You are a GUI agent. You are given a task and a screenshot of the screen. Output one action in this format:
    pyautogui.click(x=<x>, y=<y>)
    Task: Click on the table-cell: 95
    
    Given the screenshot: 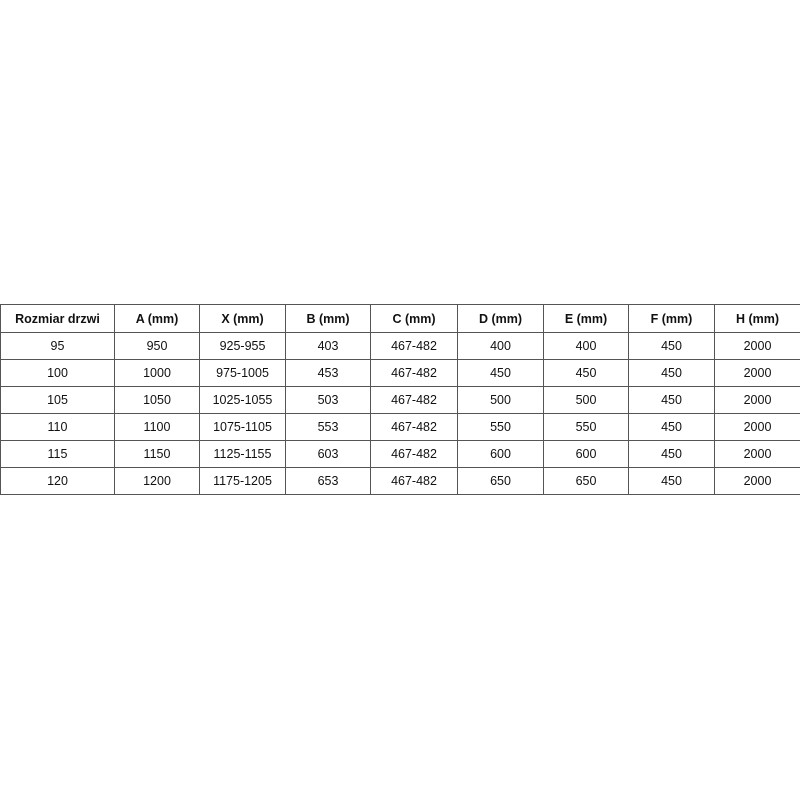 What is the action you would take?
    pyautogui.click(x=57, y=346)
    